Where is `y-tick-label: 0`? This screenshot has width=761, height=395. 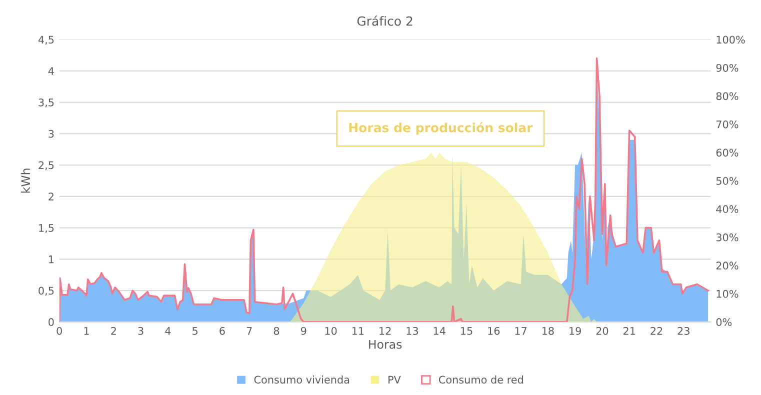
y-tick-label: 0 is located at coordinates (51, 322).